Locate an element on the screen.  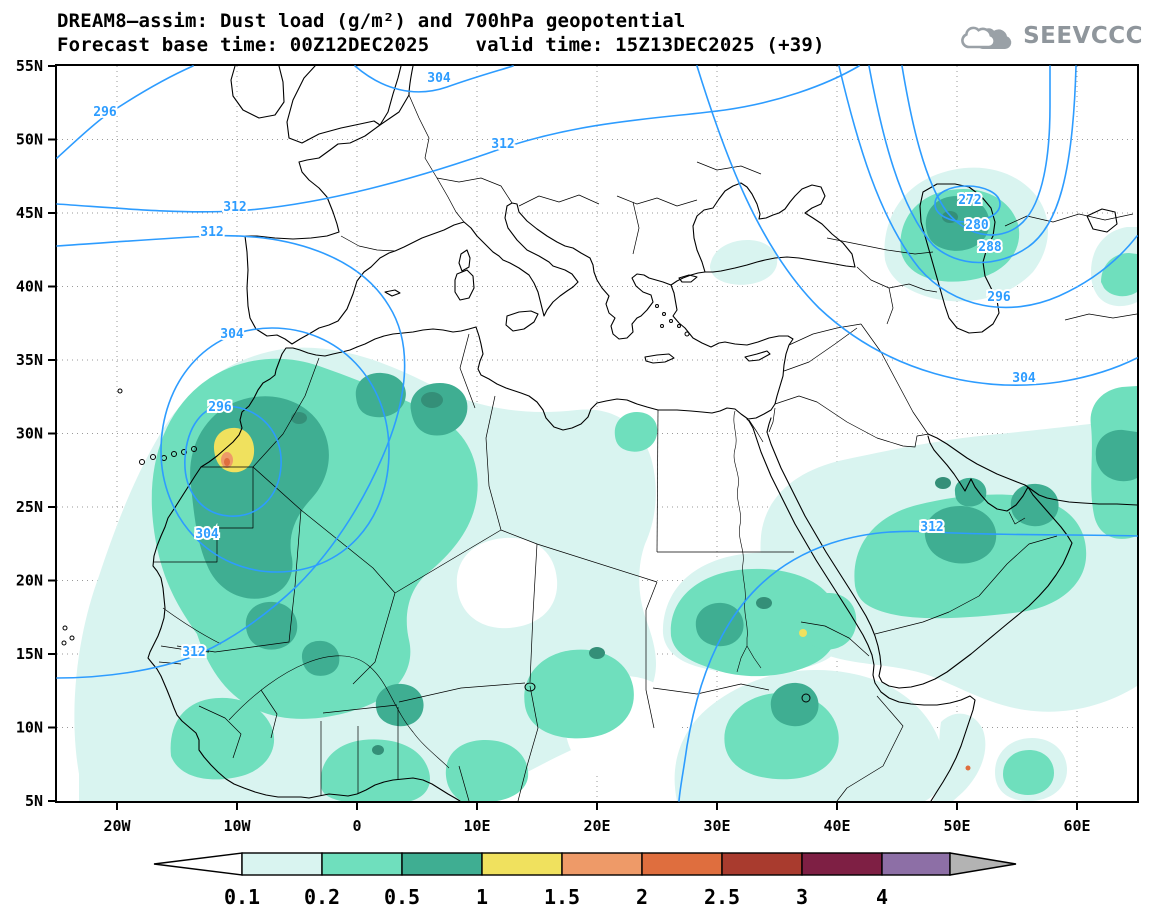
lon-tick-label: 40E is located at coordinates (836, 826).